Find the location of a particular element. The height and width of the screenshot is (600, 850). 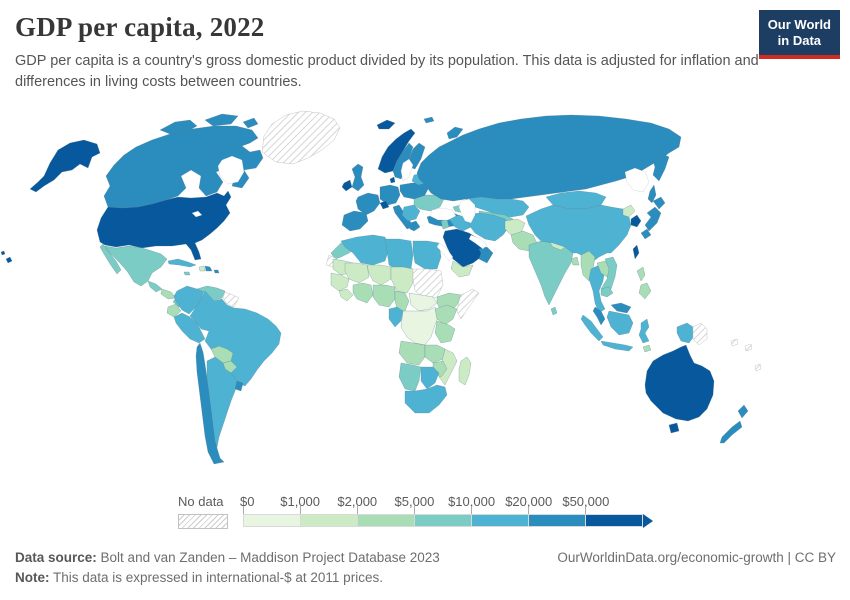

region-haiti is located at coordinates (202, 268).